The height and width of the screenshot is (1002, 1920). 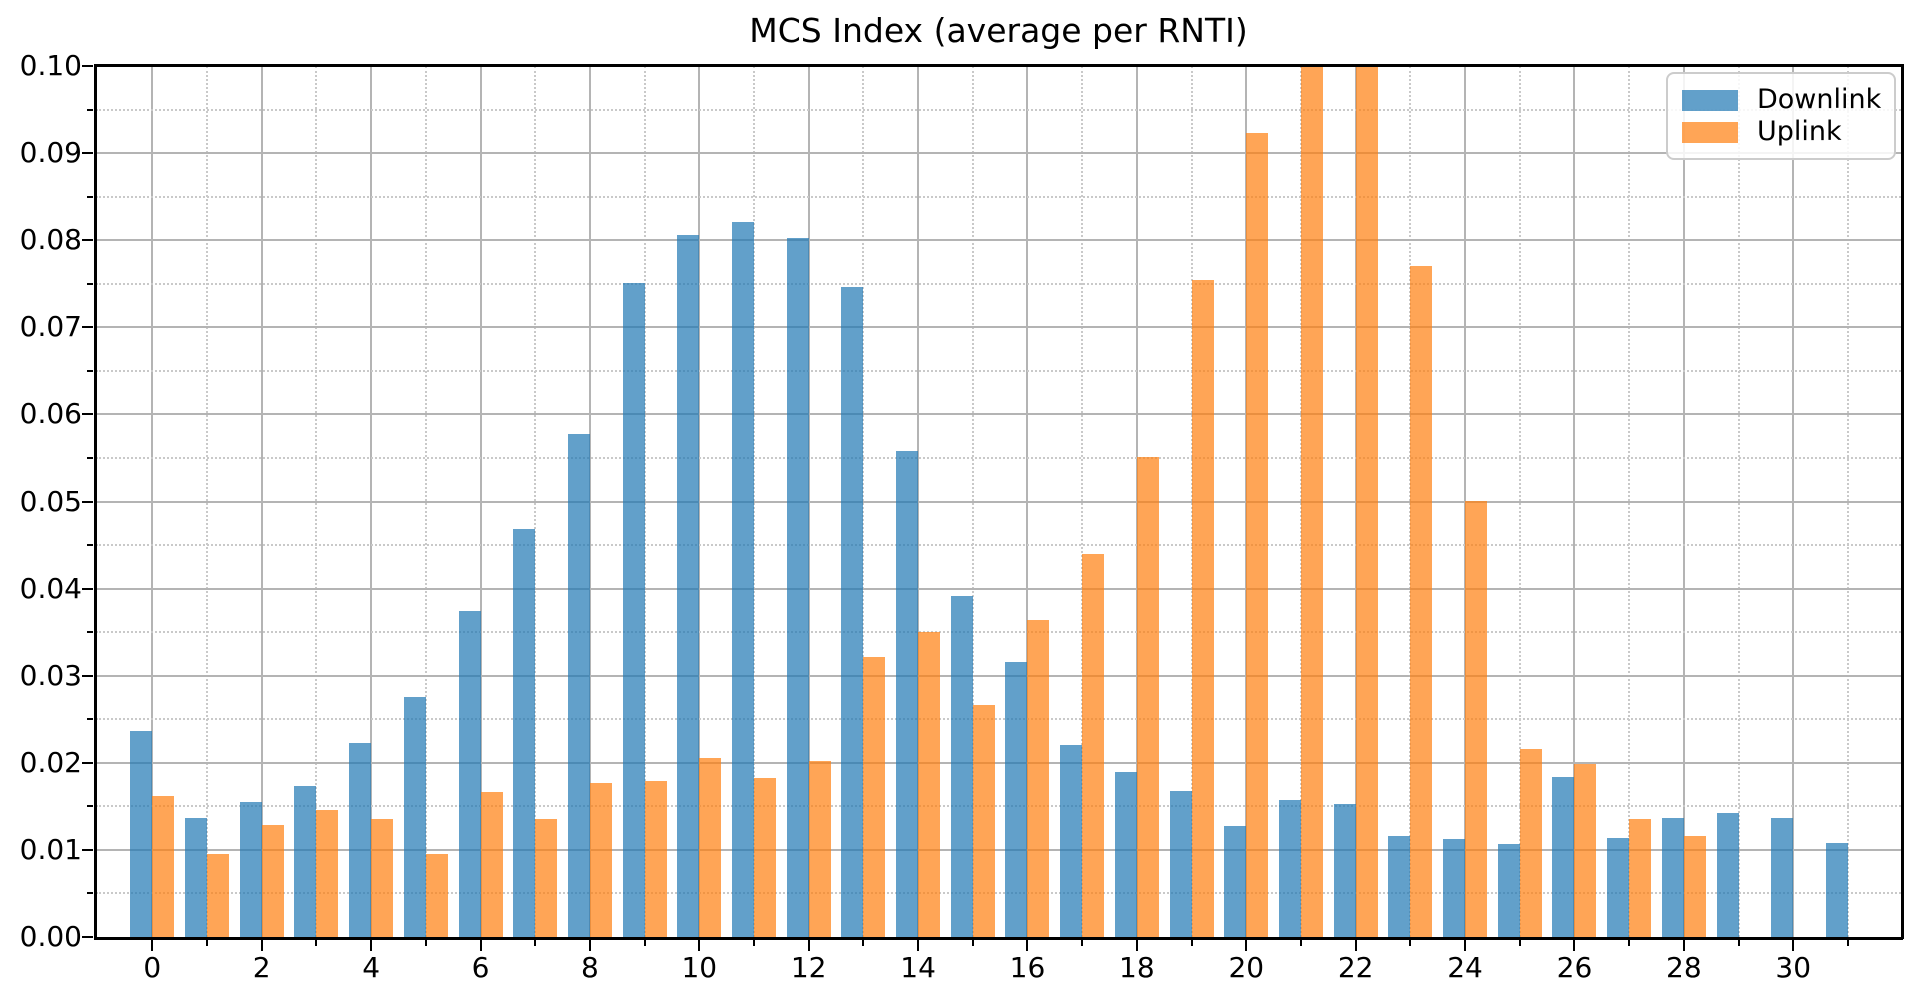 I want to click on y-major-gridline-0.090, so click(x=998, y=153).